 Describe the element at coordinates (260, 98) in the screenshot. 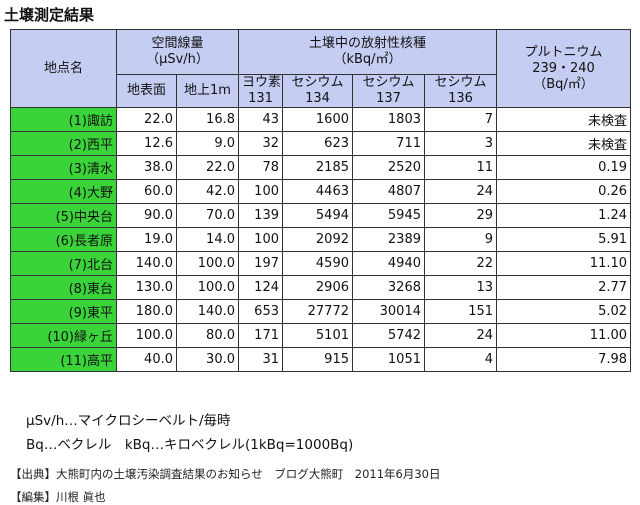

I see `i131-number: 131` at that location.